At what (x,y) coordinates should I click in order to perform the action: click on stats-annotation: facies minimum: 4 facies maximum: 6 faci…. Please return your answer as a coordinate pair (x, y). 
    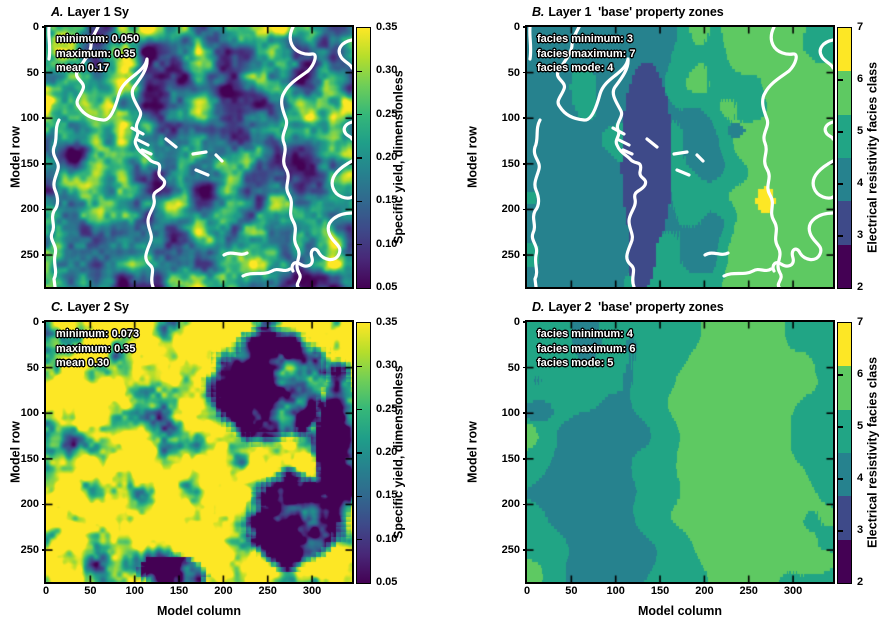
    Looking at the image, I should click on (586, 349).